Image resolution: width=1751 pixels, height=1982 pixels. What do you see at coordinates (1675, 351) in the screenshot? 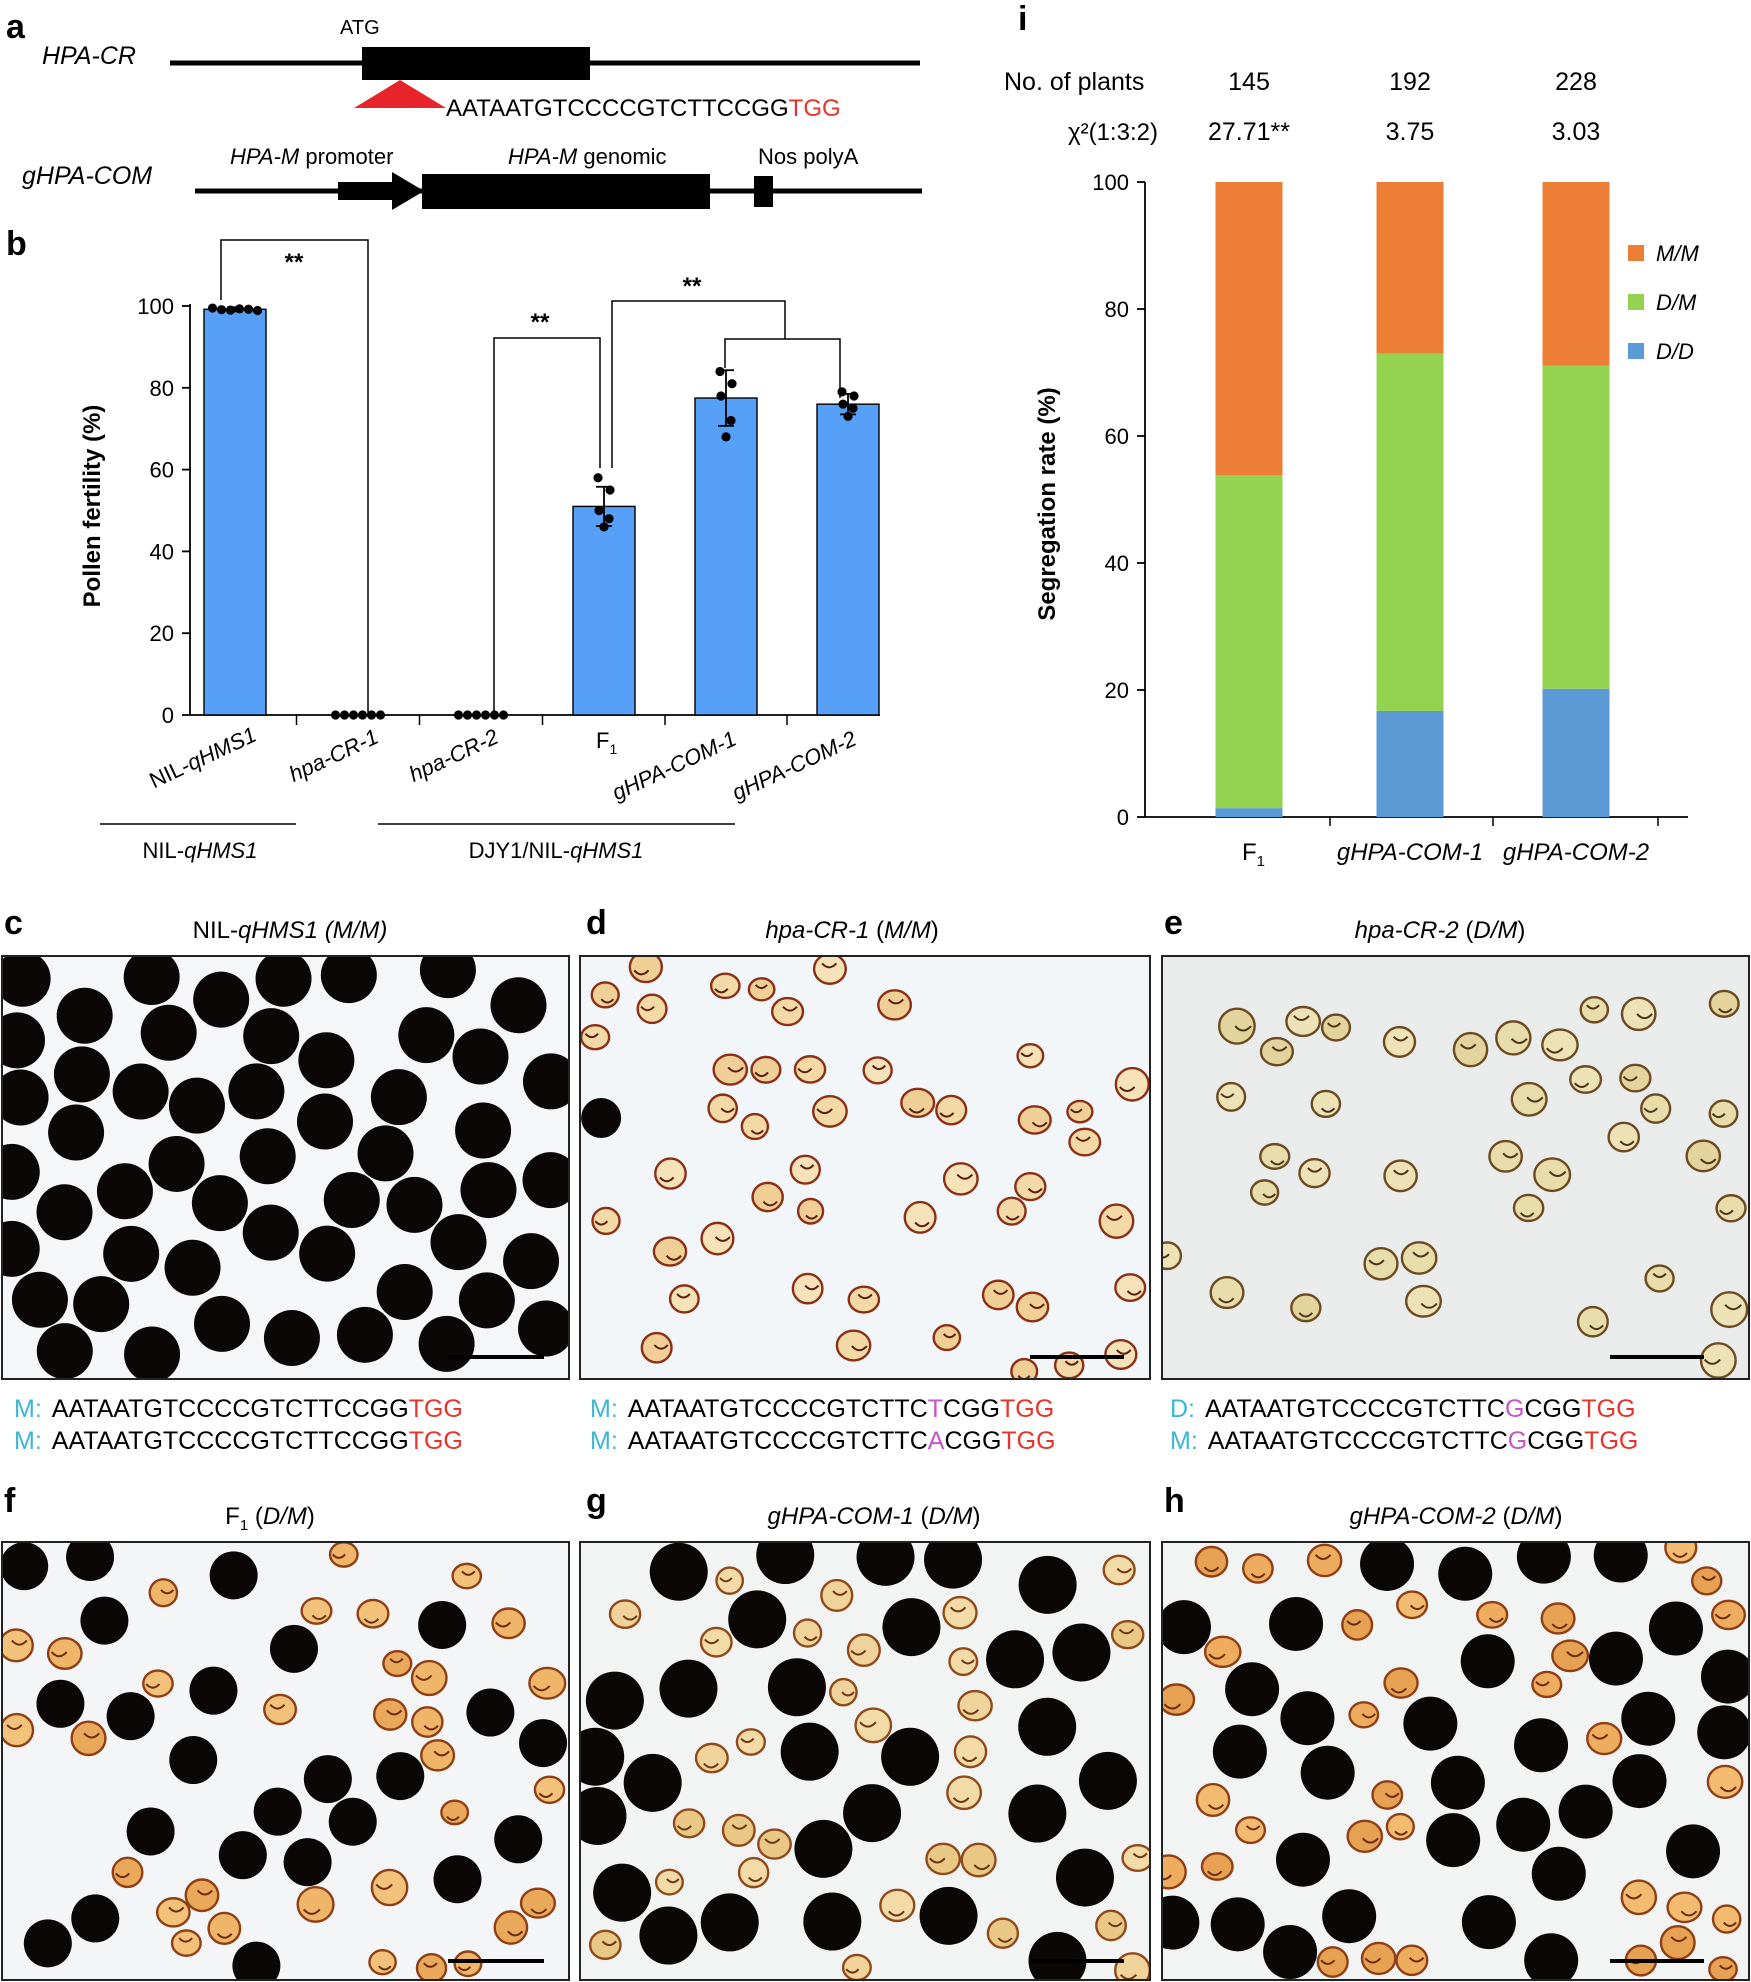
I see `i-legend-label: D/D` at bounding box center [1675, 351].